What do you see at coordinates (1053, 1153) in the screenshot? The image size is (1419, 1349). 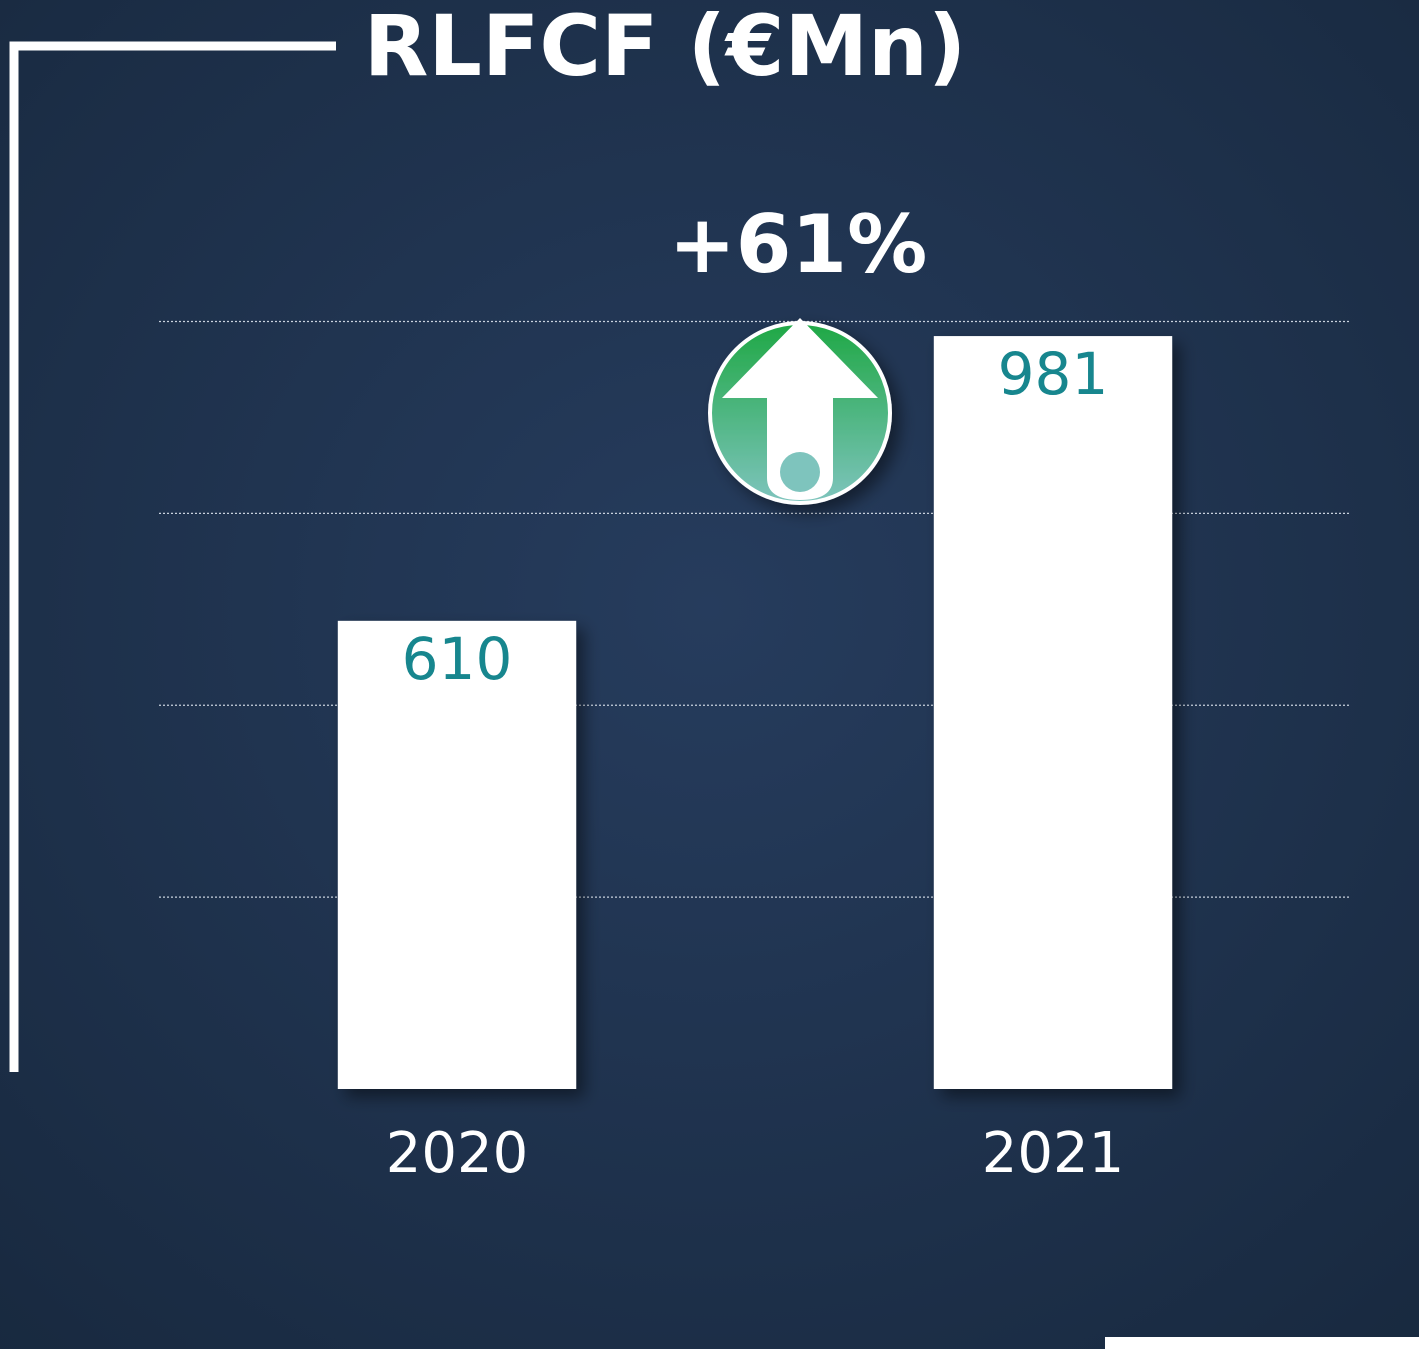 I see `x-tick-label: 2021` at bounding box center [1053, 1153].